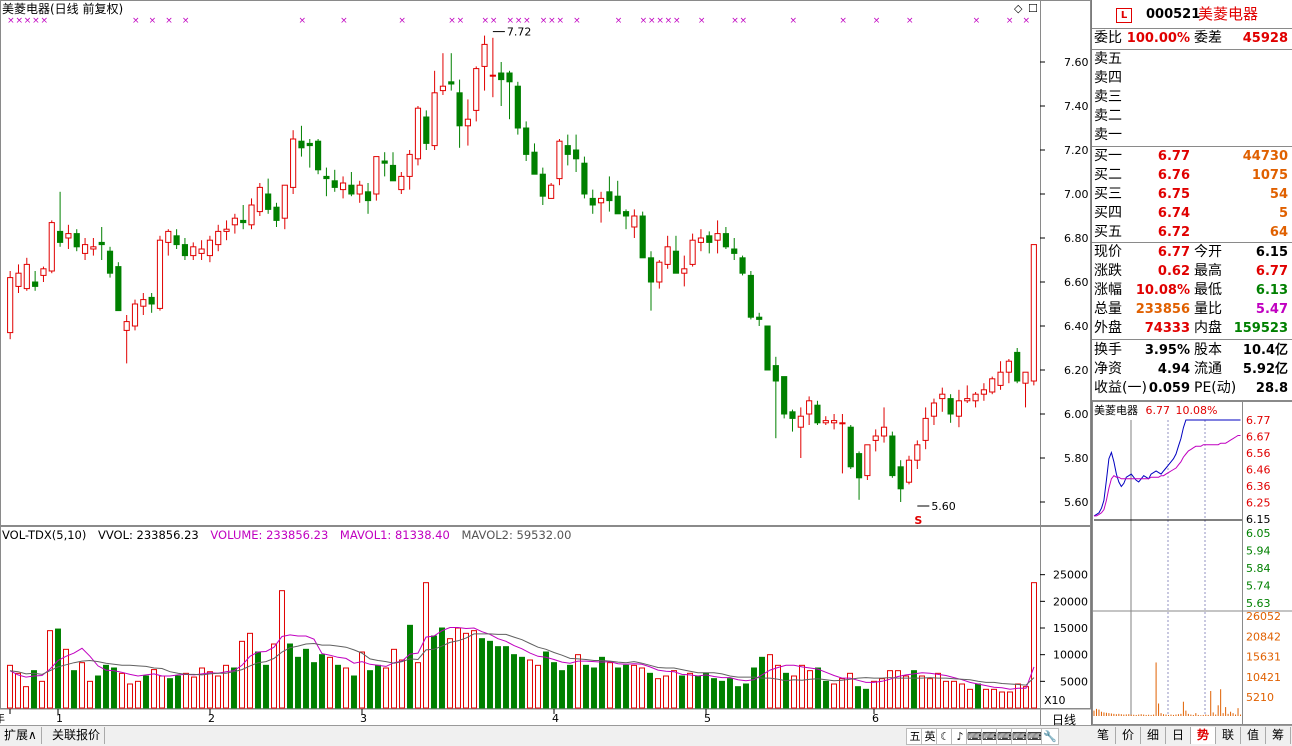  I want to click on right-tab: 日, so click(1178, 735).